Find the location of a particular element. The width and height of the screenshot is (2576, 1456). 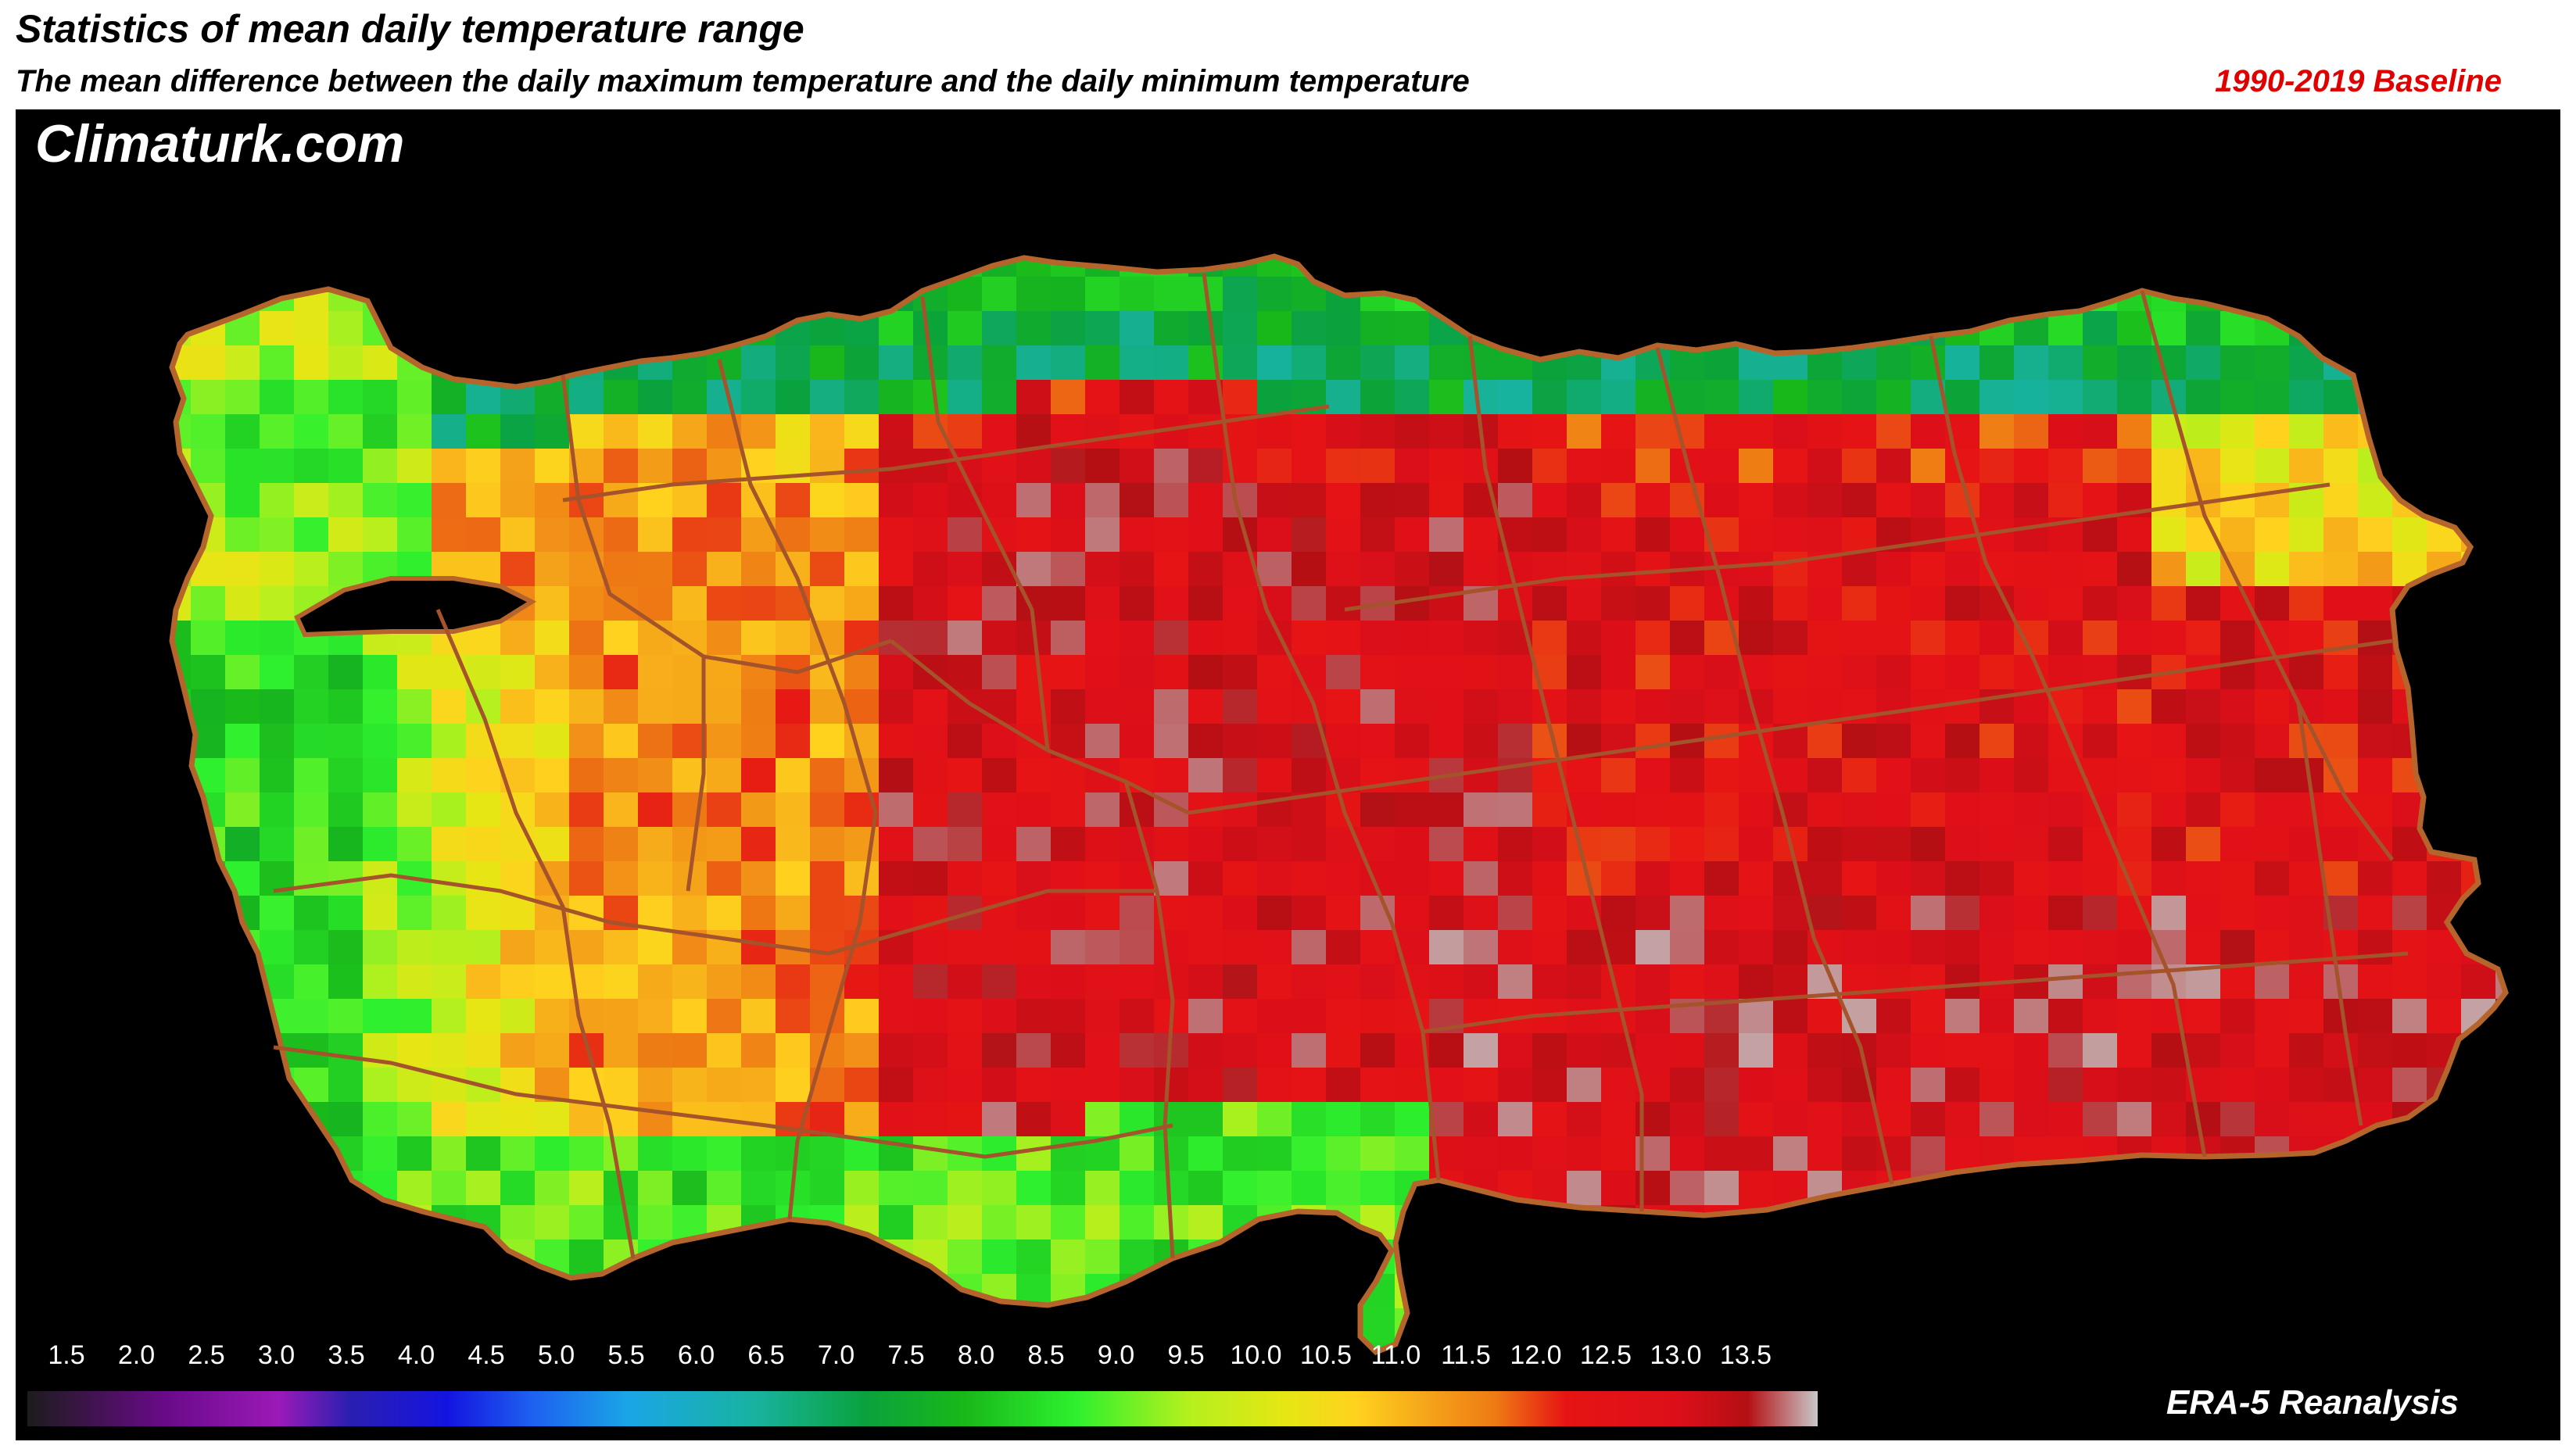

data-source-label: ERA-5 Reanalysis is located at coordinates (2312, 1402).